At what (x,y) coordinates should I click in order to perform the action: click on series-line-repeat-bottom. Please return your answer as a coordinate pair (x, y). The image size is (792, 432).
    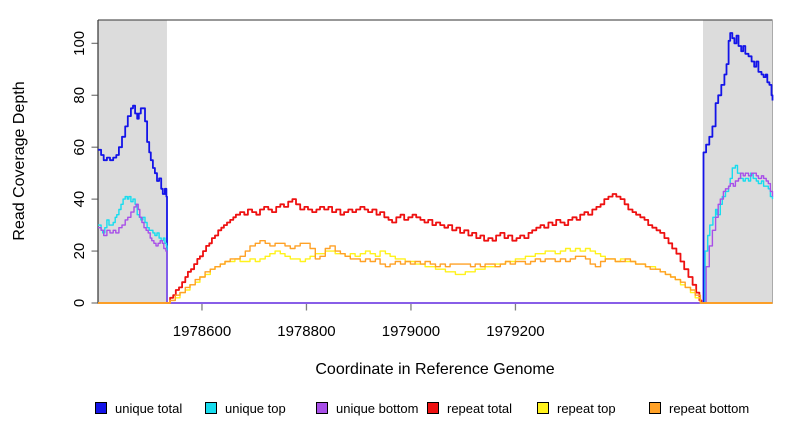
    Looking at the image, I should click on (435, 272).